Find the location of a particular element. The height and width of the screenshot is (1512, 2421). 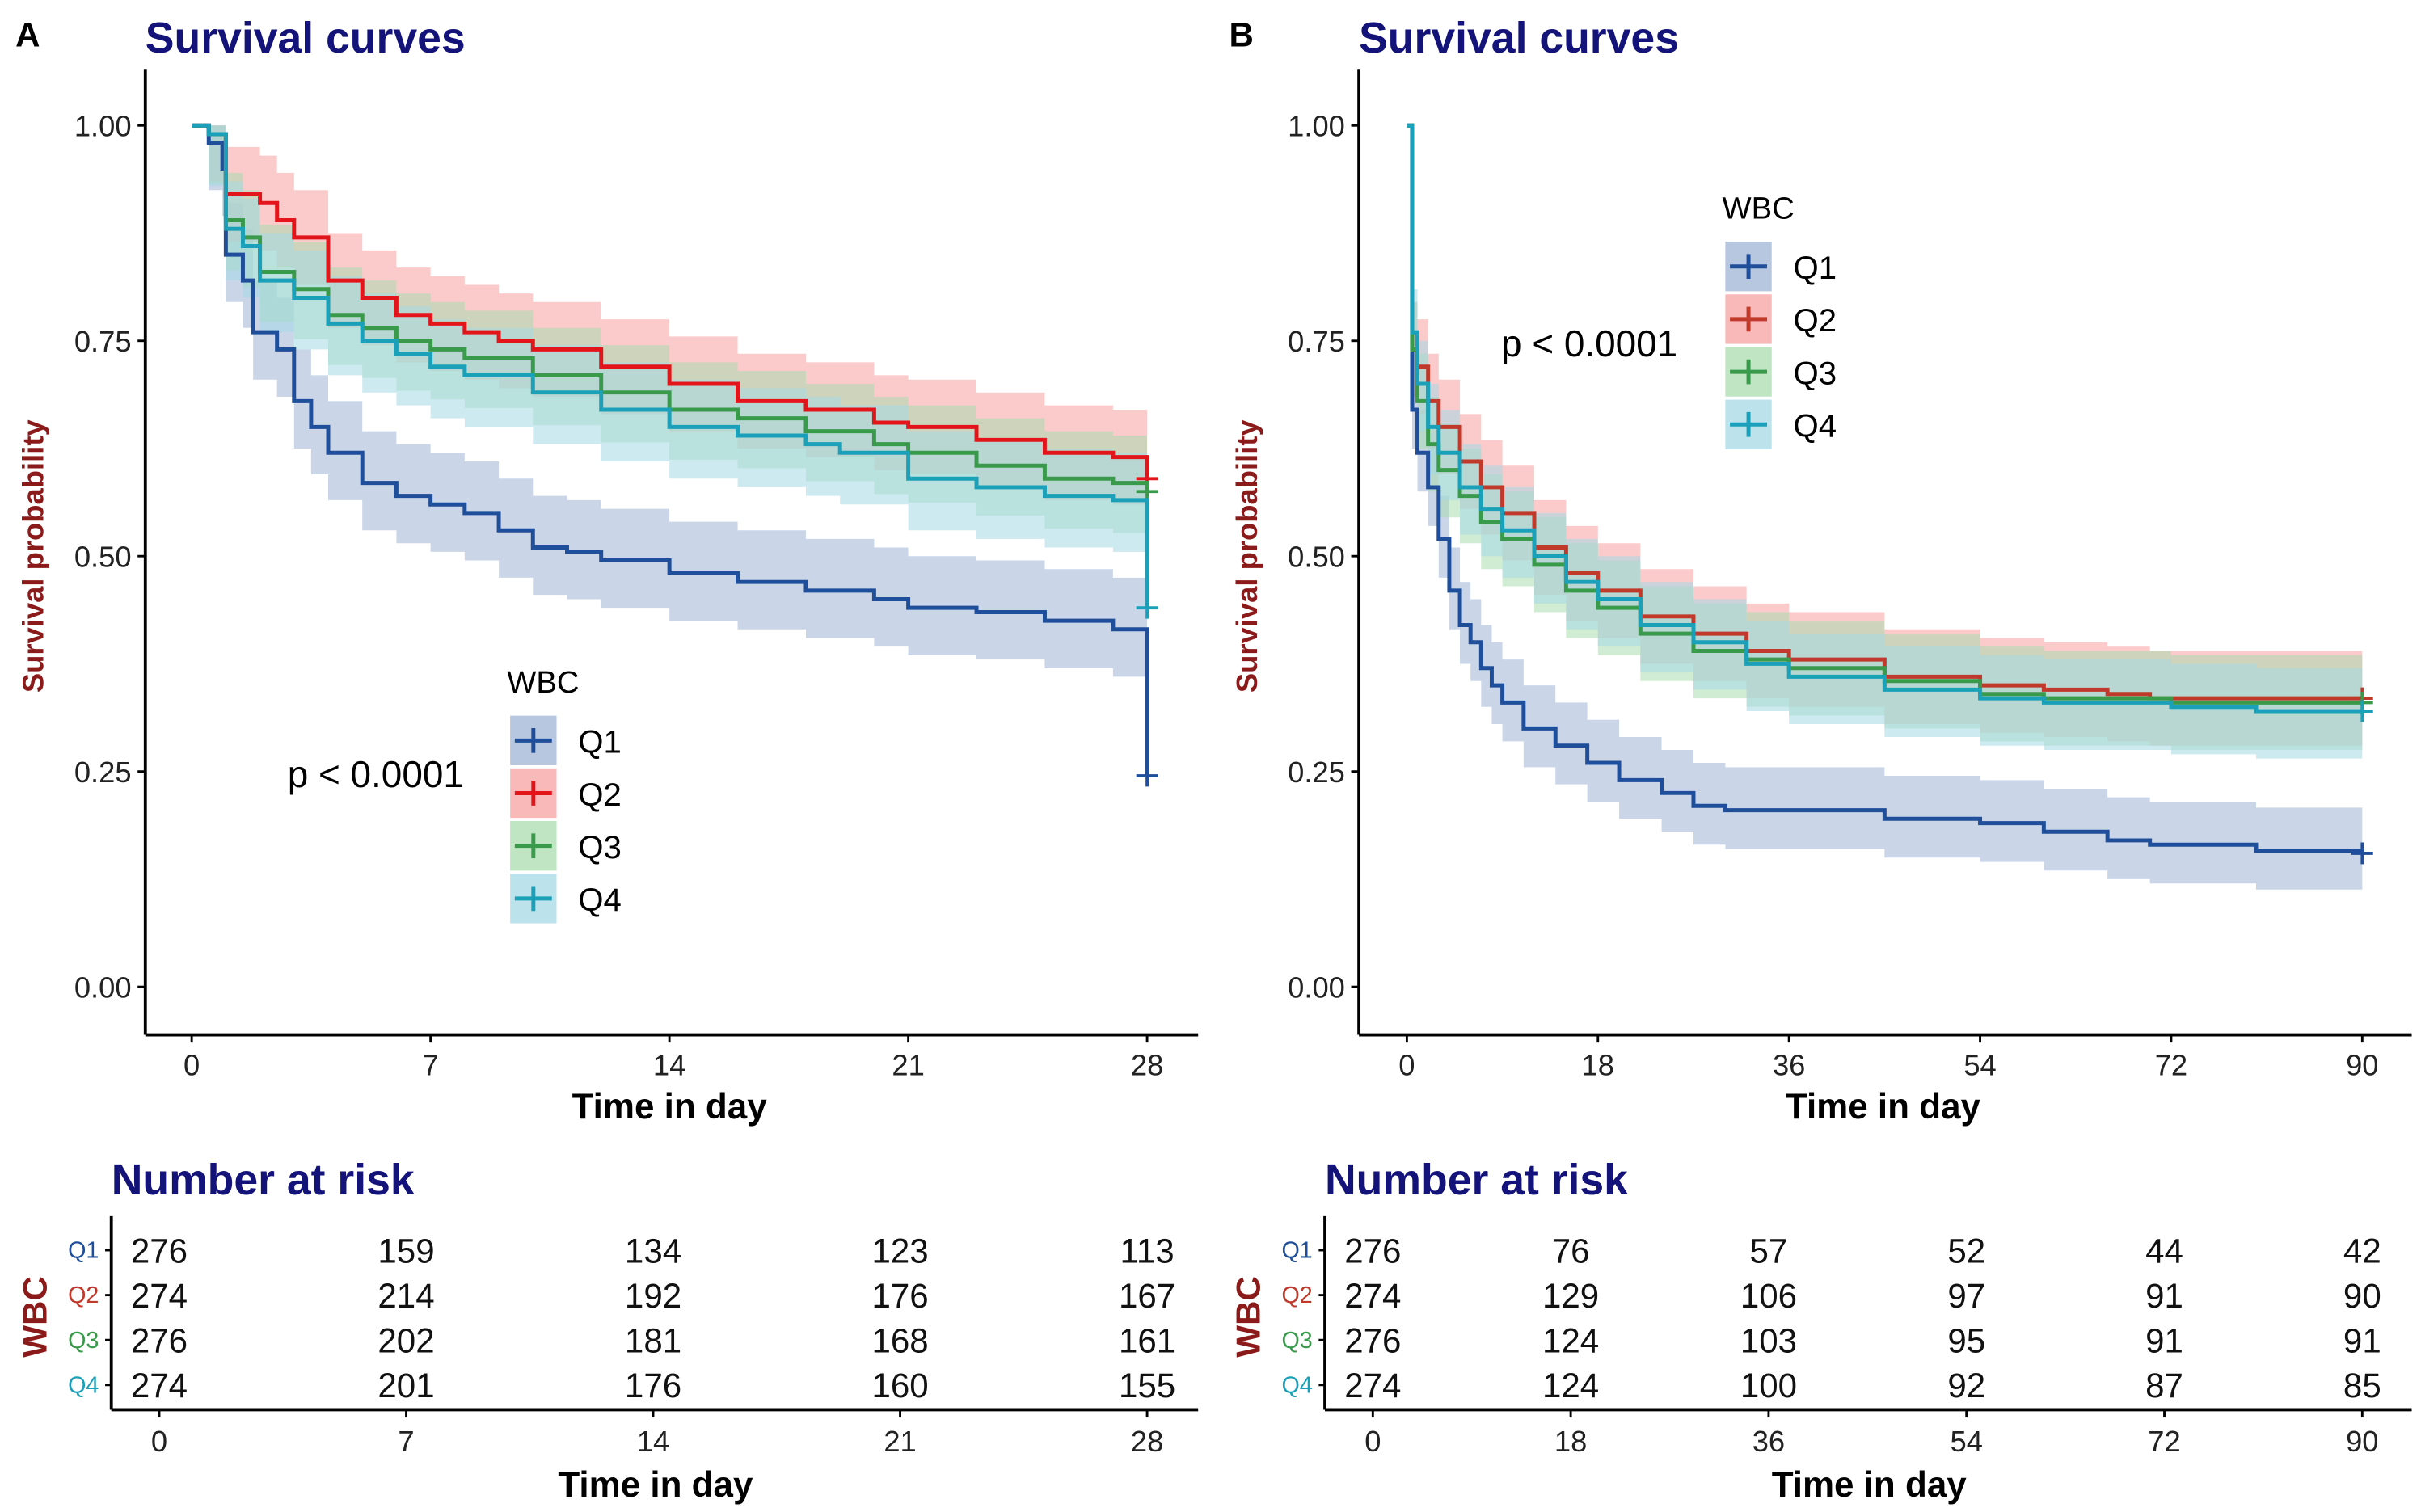

legend-label-q3: Q3 is located at coordinates (600, 847).